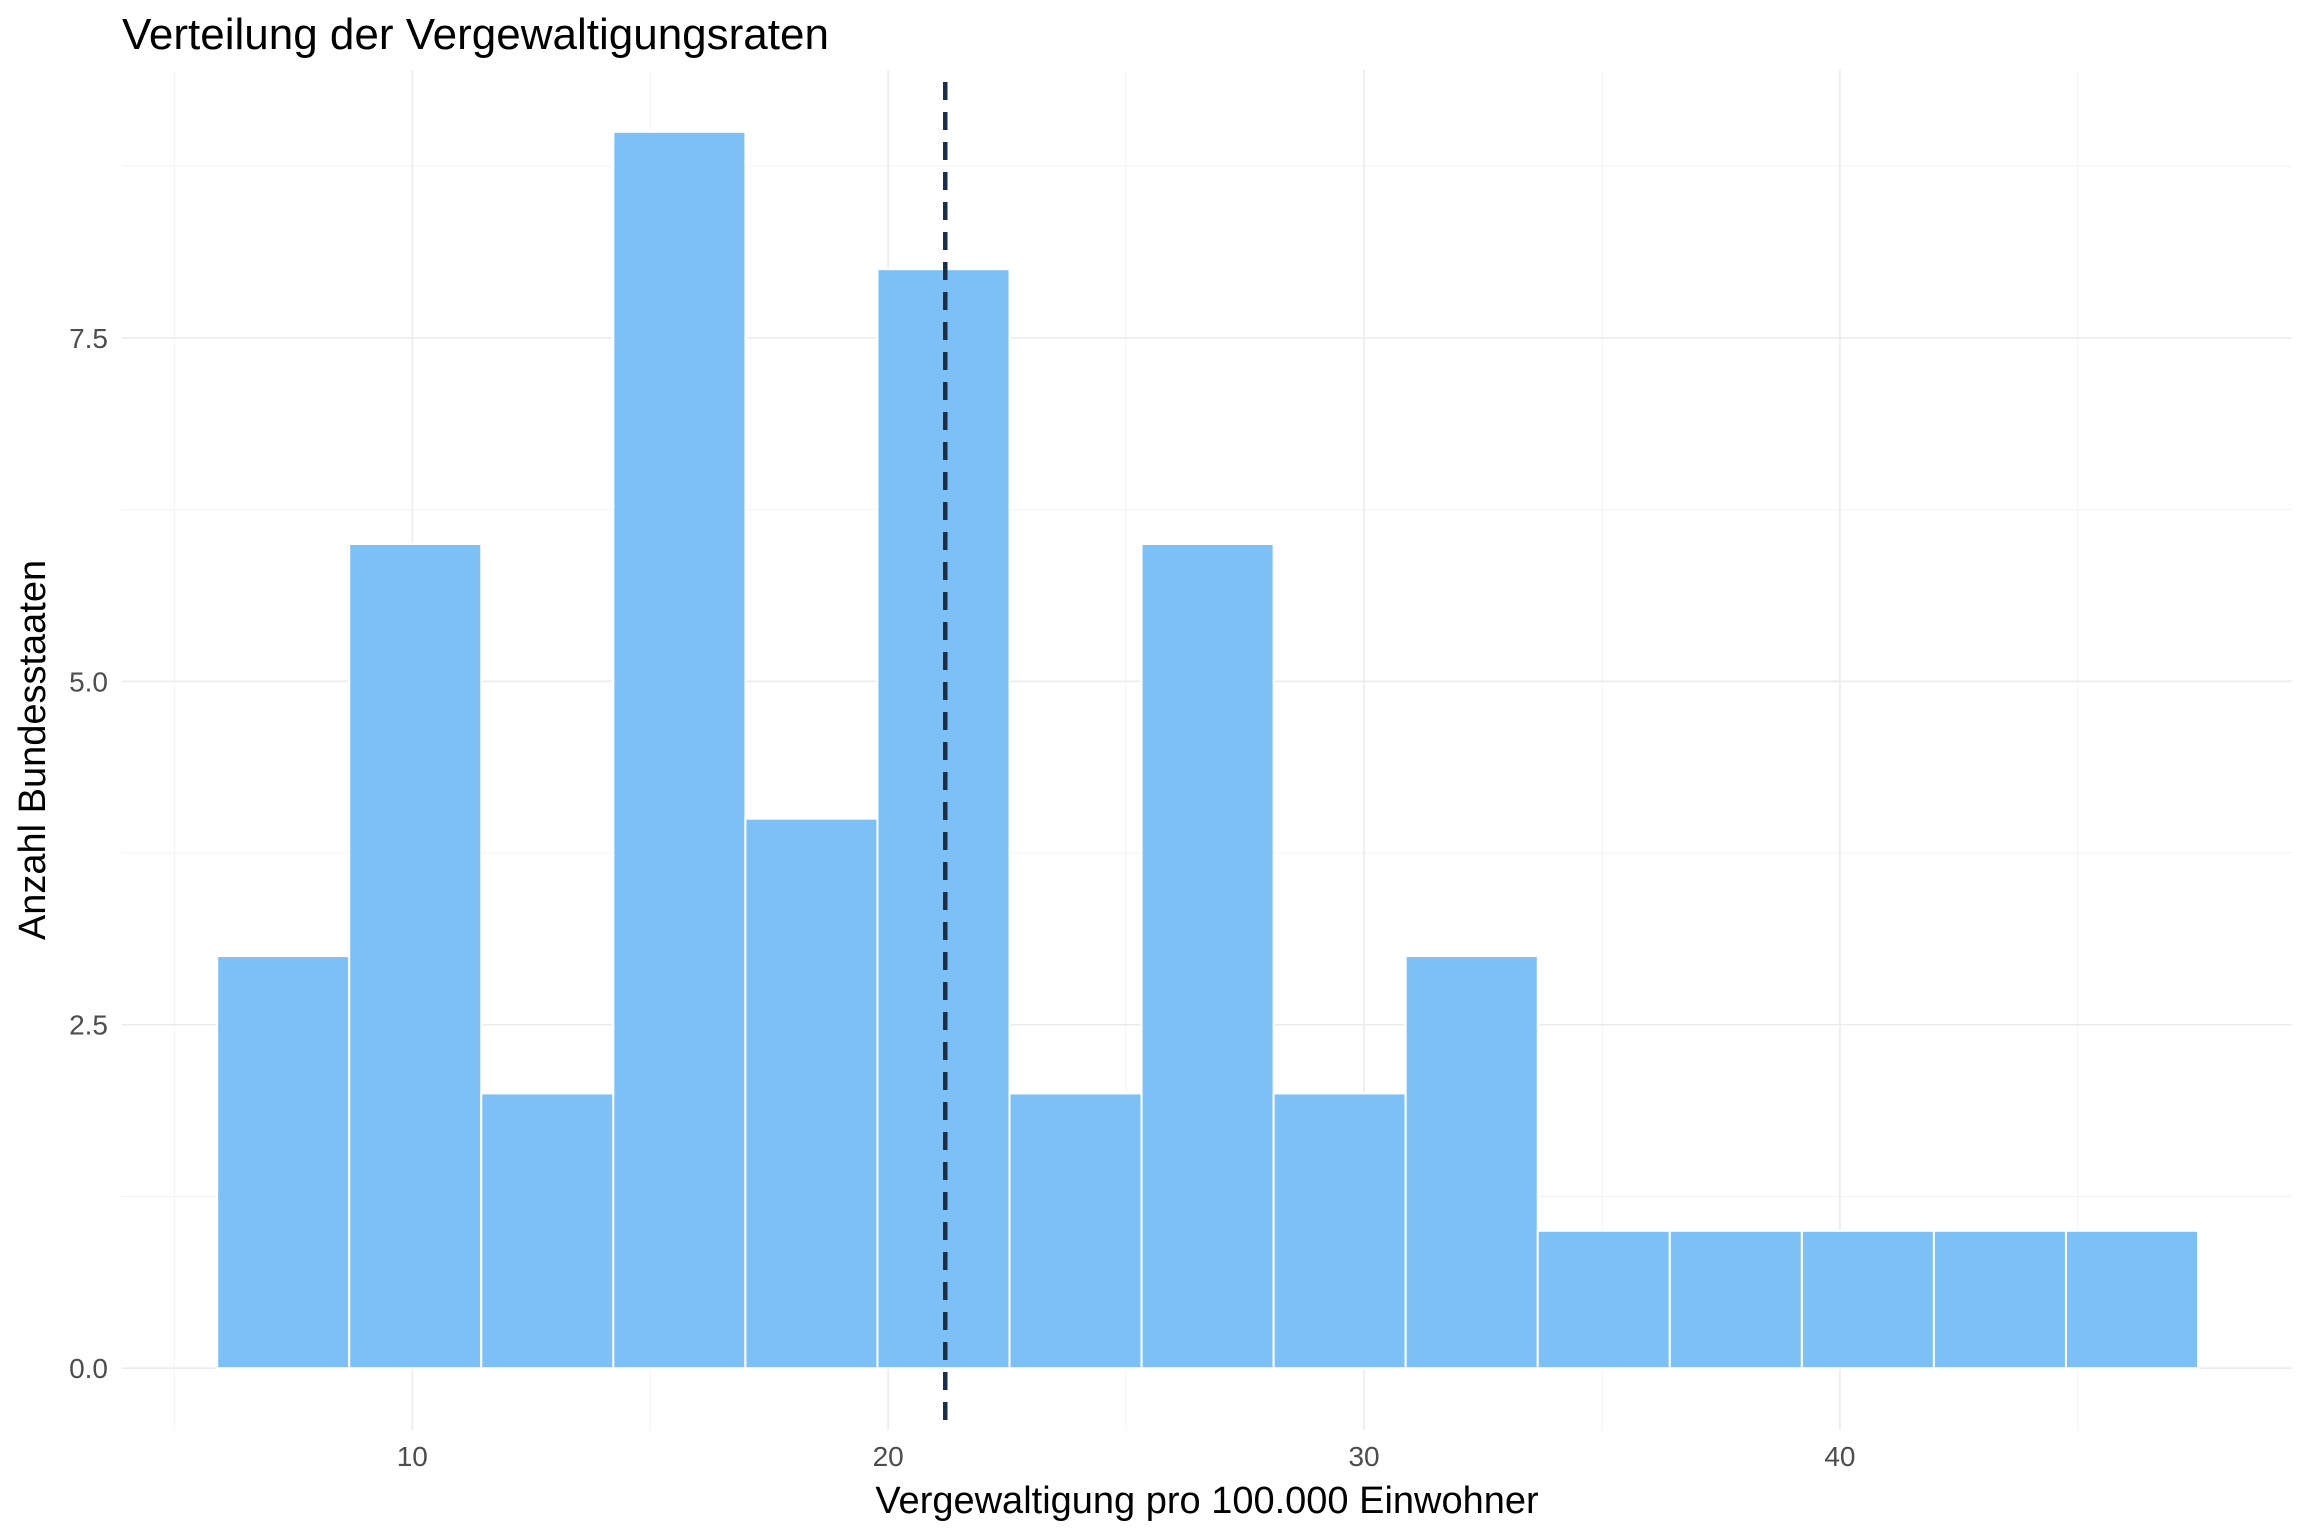 The height and width of the screenshot is (1536, 2304). What do you see at coordinates (33, 750) in the screenshot?
I see `y-axis-title: Anzahl Bundesstaaten` at bounding box center [33, 750].